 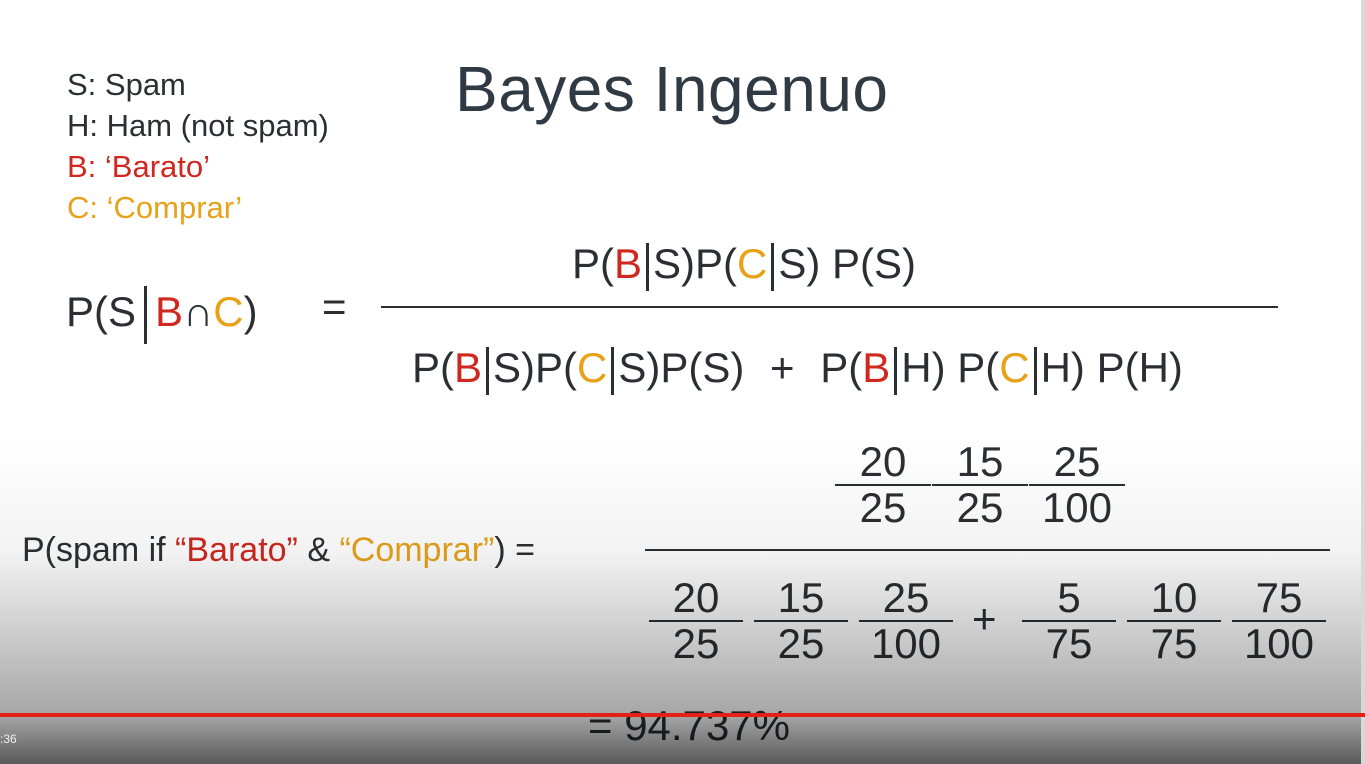 What do you see at coordinates (702, 367) in the screenshot?
I see `den-ps: P(S)` at bounding box center [702, 367].